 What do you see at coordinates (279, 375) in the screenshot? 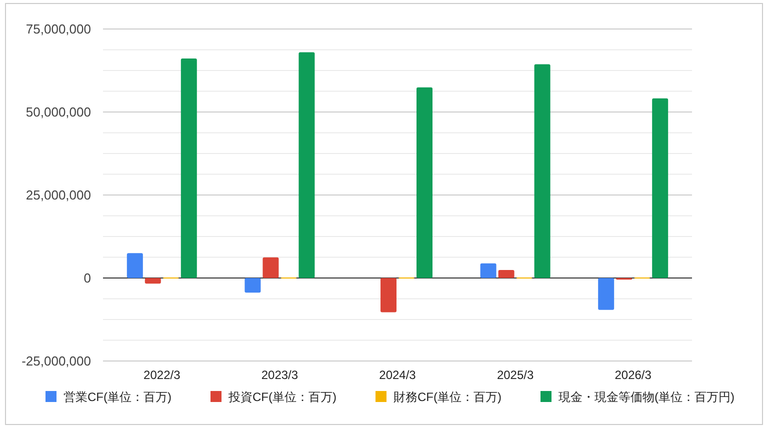
I see `x-tick-label: 2023/3` at bounding box center [279, 375].